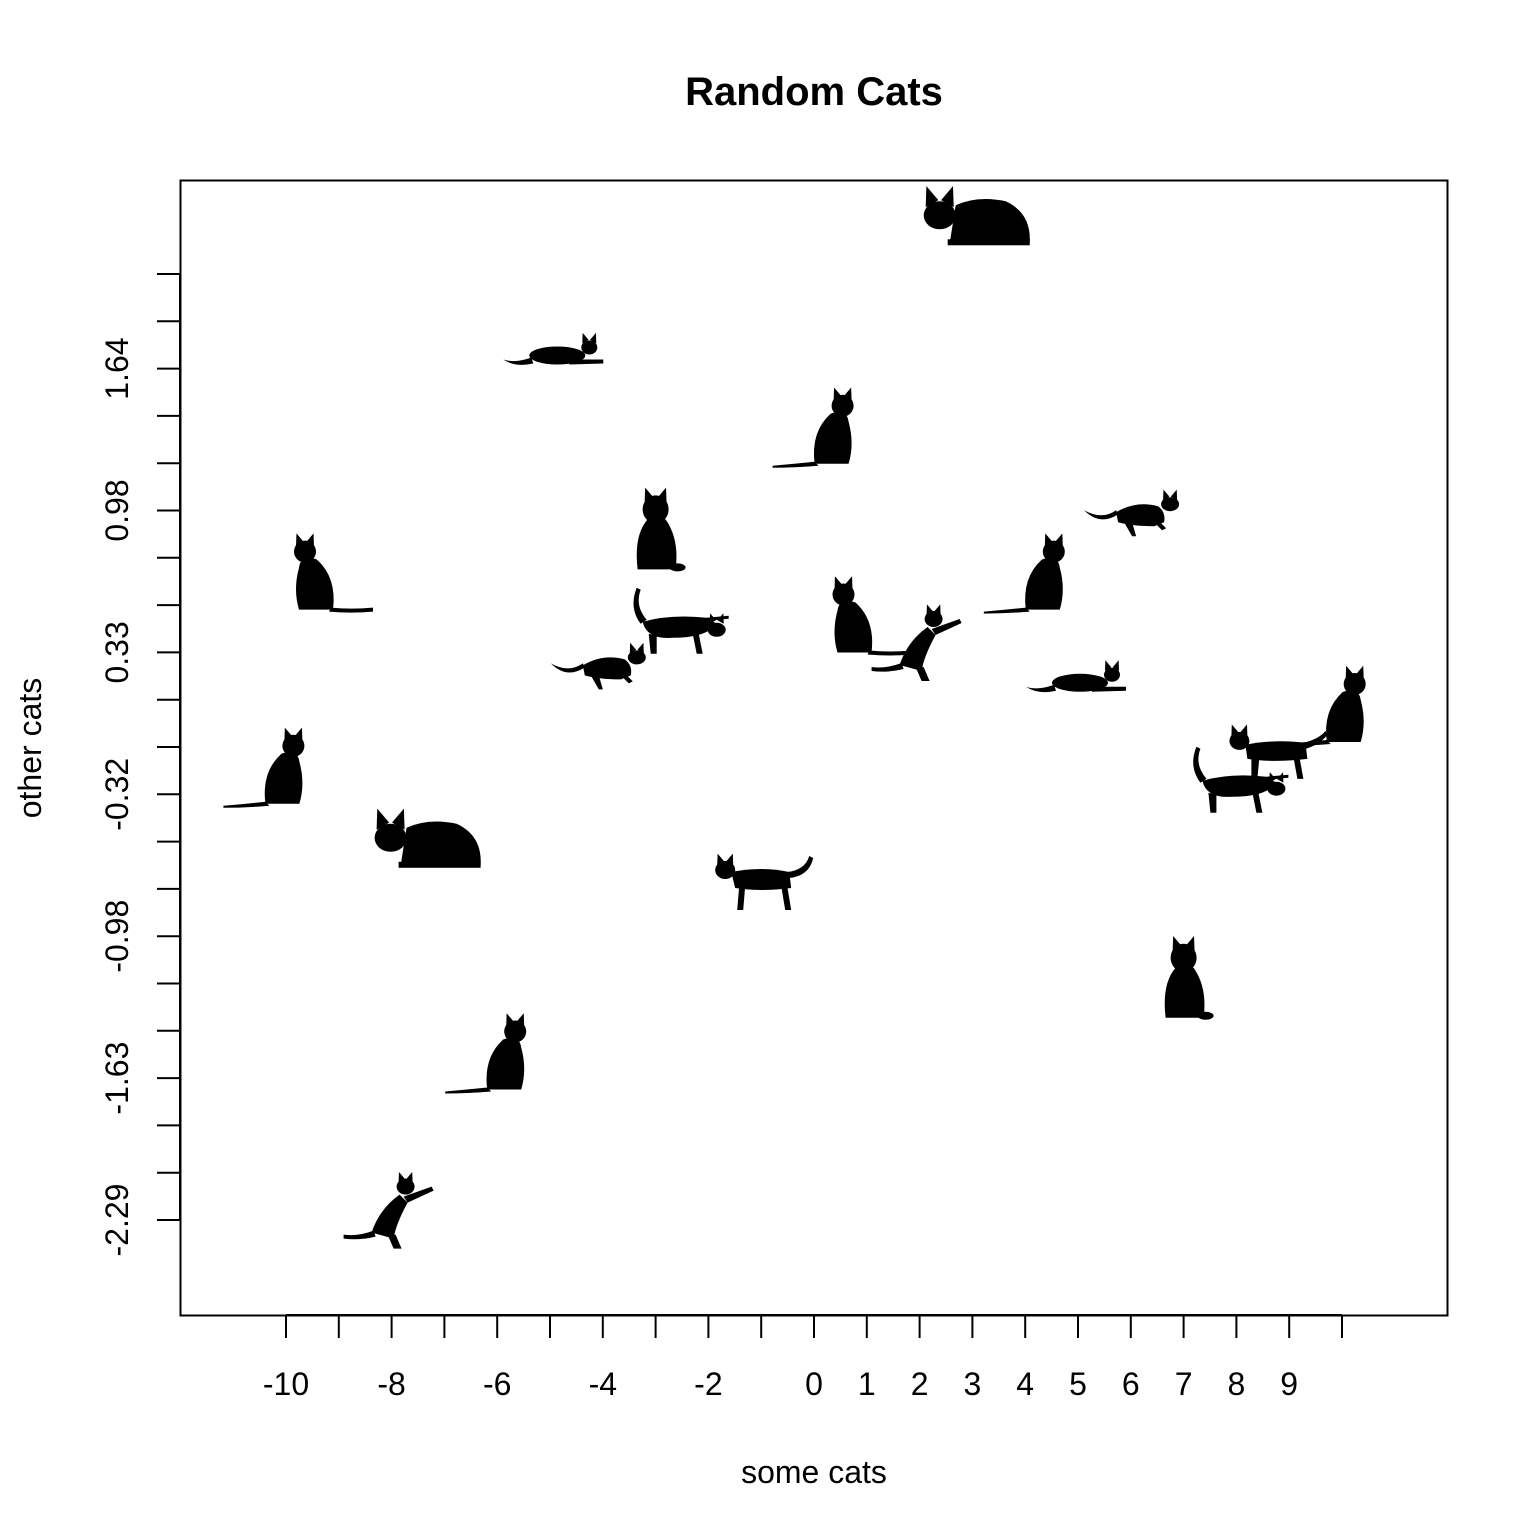  I want to click on y-tick-label: -0.98, so click(117, 936).